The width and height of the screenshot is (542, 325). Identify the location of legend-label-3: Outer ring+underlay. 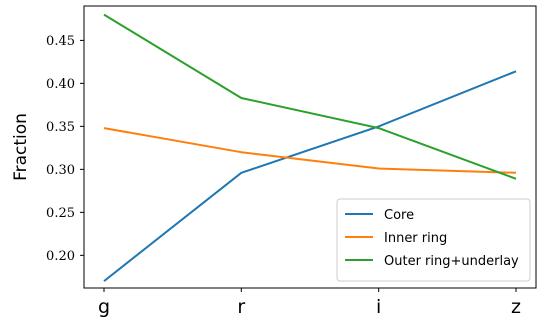
(451, 261).